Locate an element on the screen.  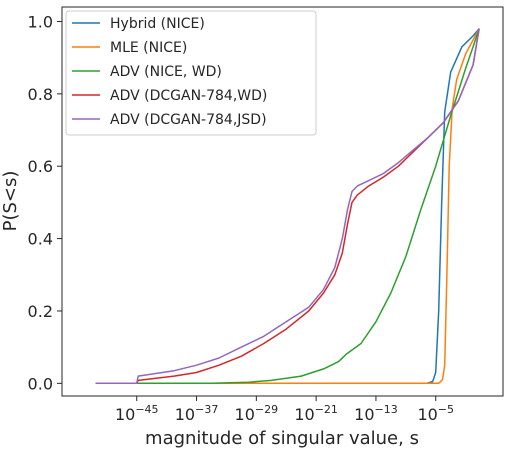
y-tick-label: 0.4 is located at coordinates (40, 239).